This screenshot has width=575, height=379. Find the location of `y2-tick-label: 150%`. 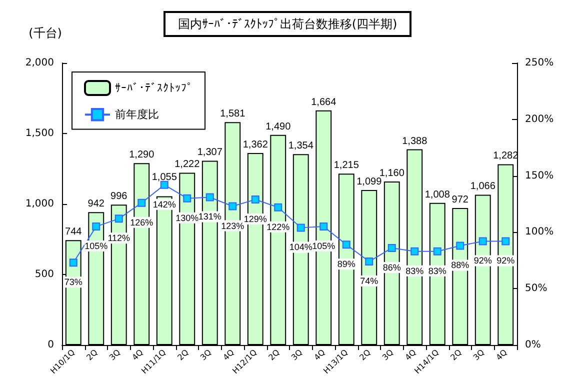

y2-tick-label: 150% is located at coordinates (539, 176).